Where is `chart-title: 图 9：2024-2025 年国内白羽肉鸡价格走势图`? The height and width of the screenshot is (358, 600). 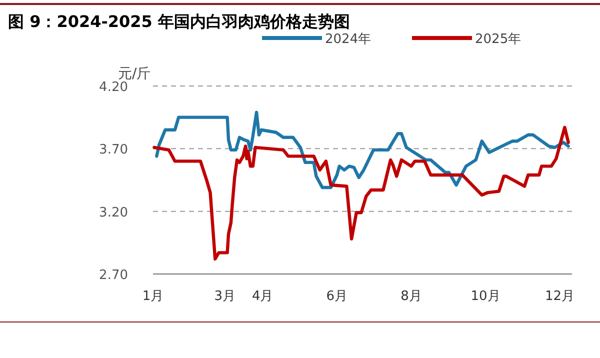
chart-title: 图 9：2024-2025 年国内白羽肉鸡价格走势图 is located at coordinates (179, 21).